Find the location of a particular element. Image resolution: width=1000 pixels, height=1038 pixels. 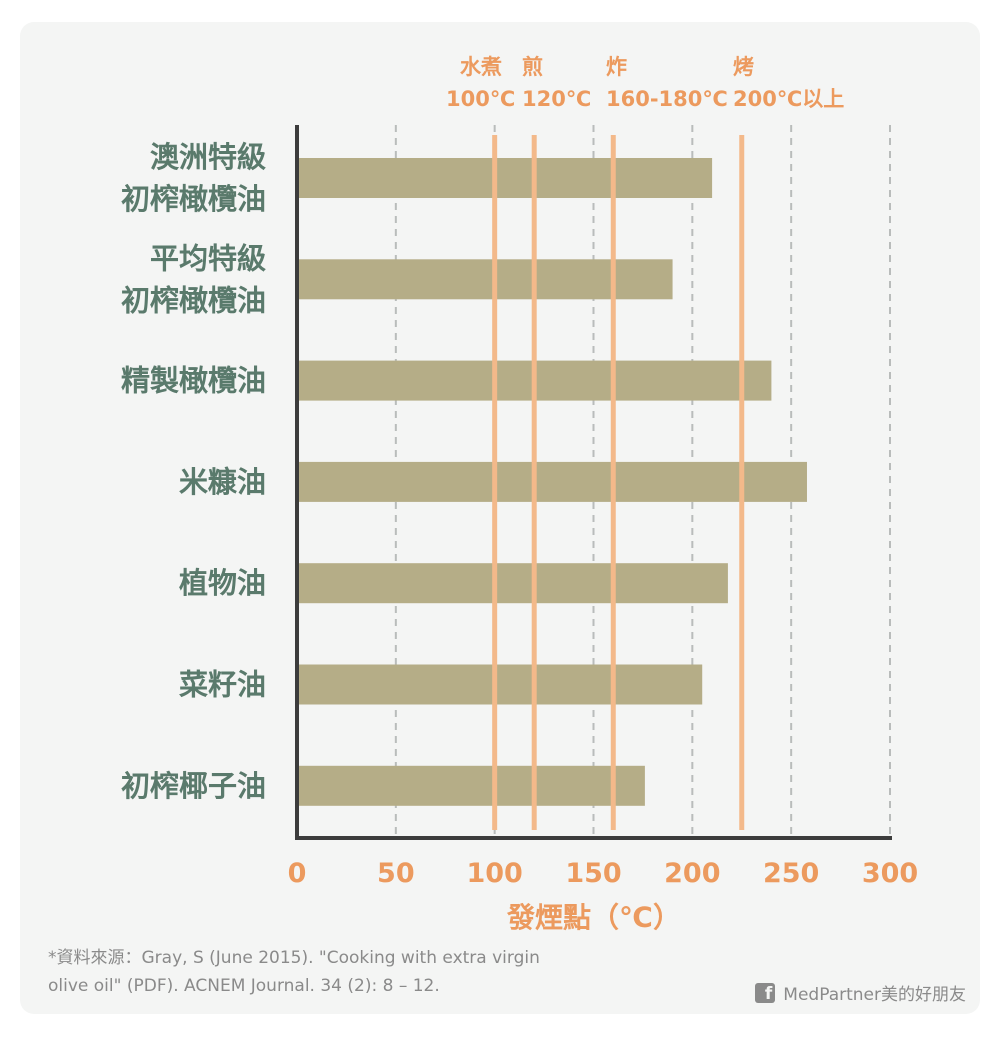

reference-temp-1: 100℃ is located at coordinates (480, 99).